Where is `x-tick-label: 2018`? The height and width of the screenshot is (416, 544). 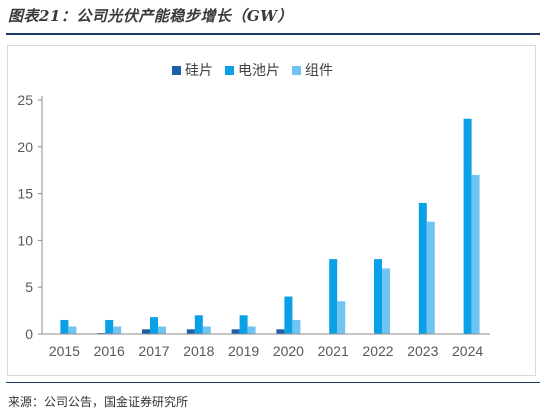 x-tick-label: 2018 is located at coordinates (198, 351).